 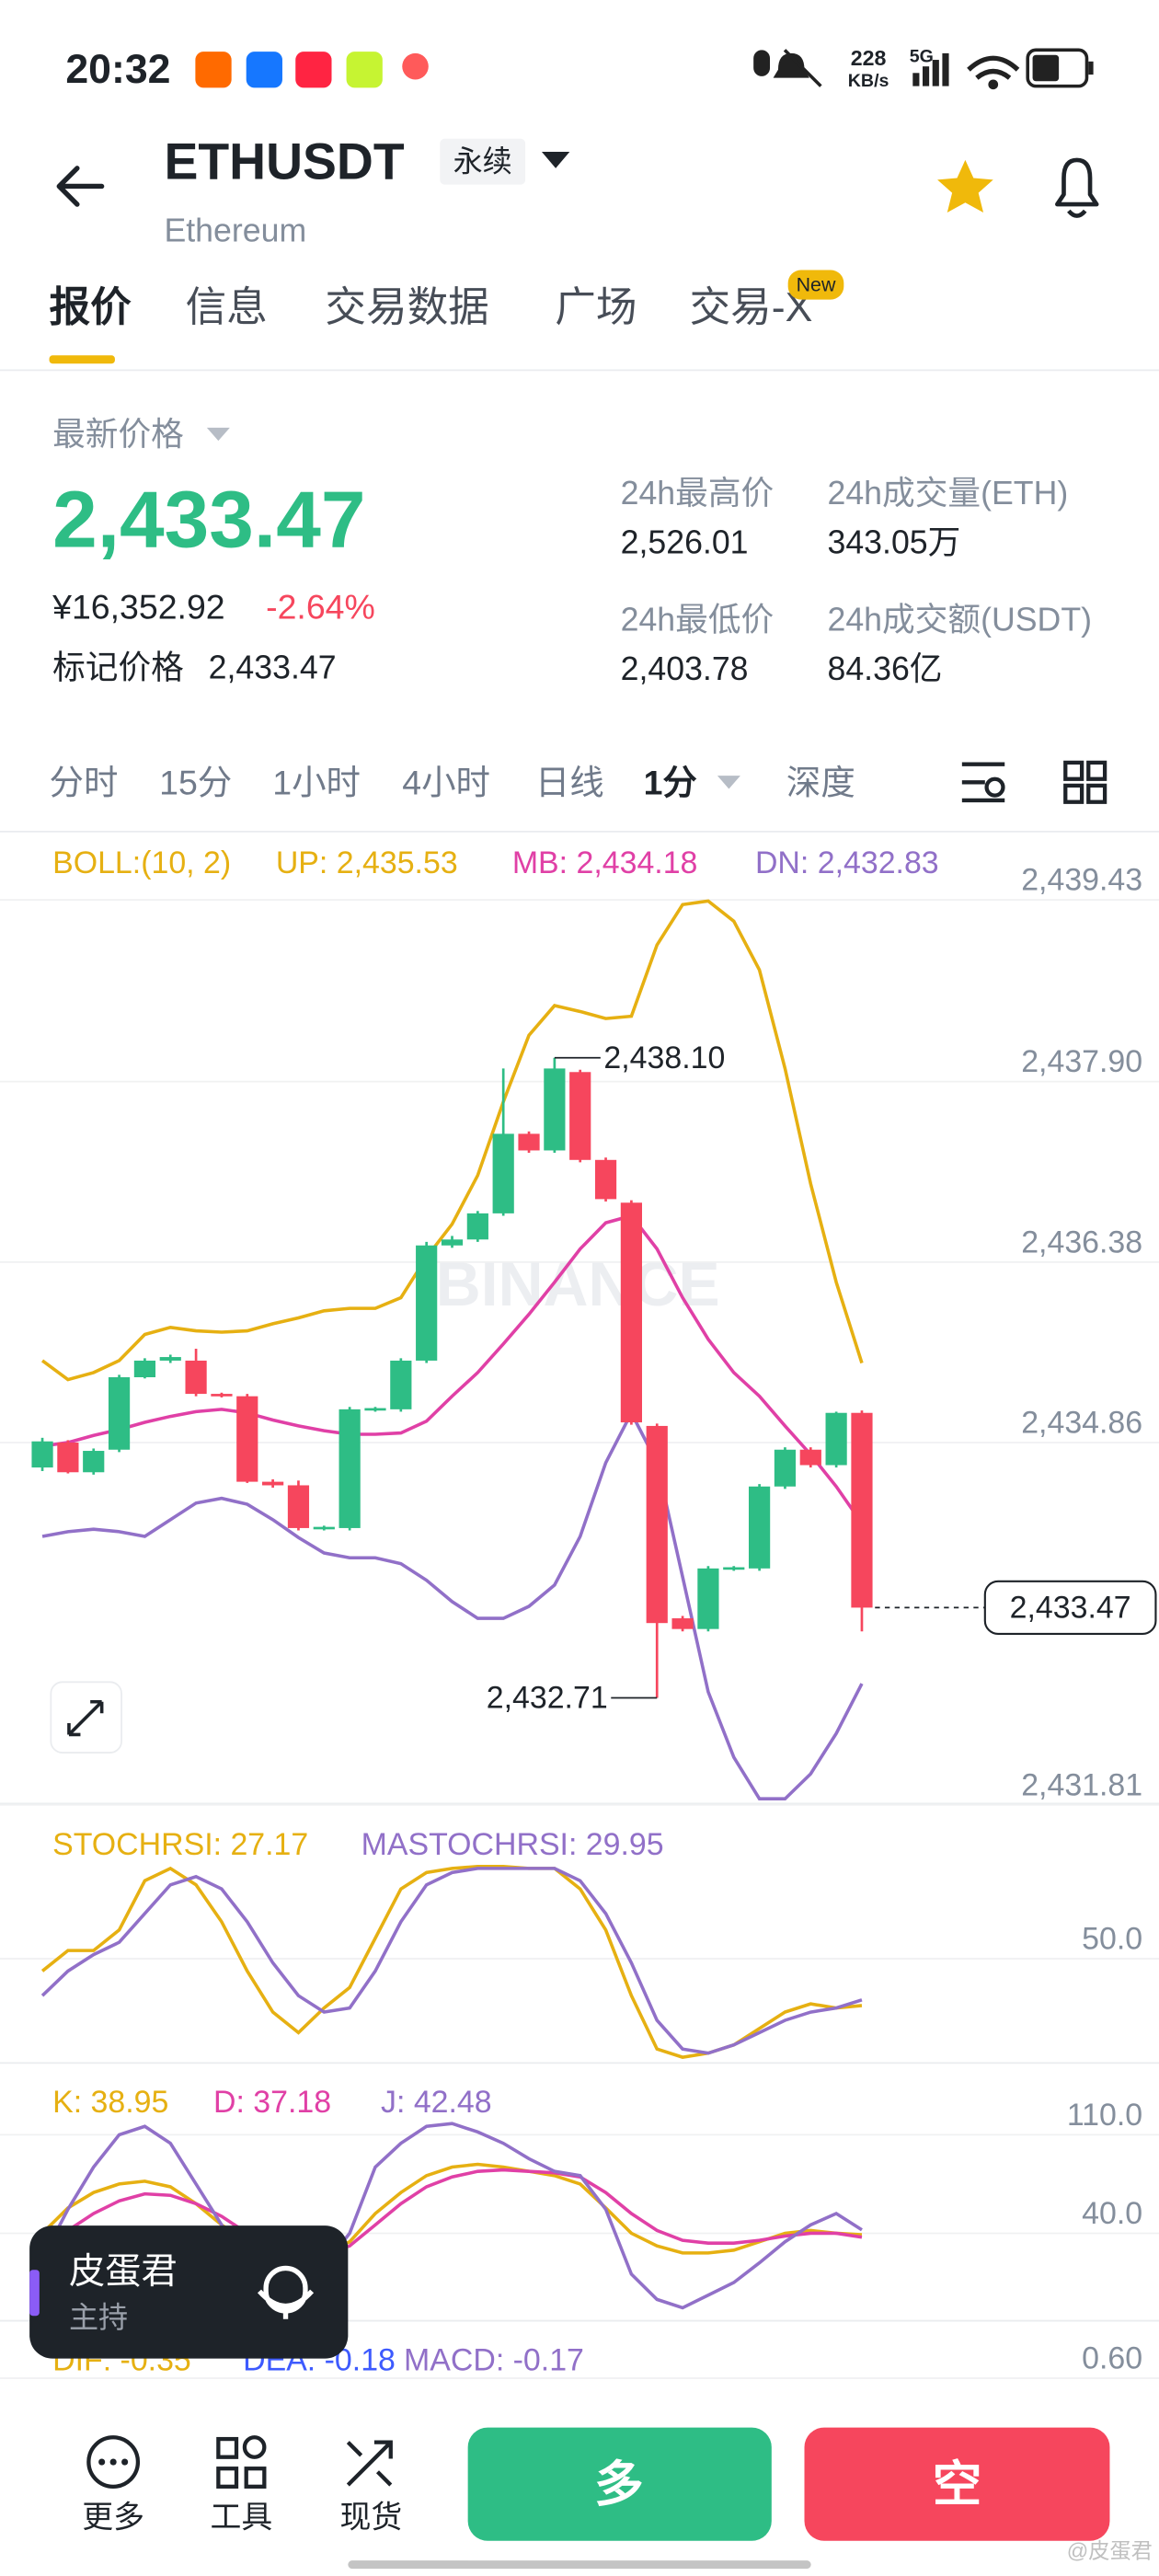 What do you see at coordinates (138, 606) in the screenshot?
I see `cny-price: ¥16,352.92` at bounding box center [138, 606].